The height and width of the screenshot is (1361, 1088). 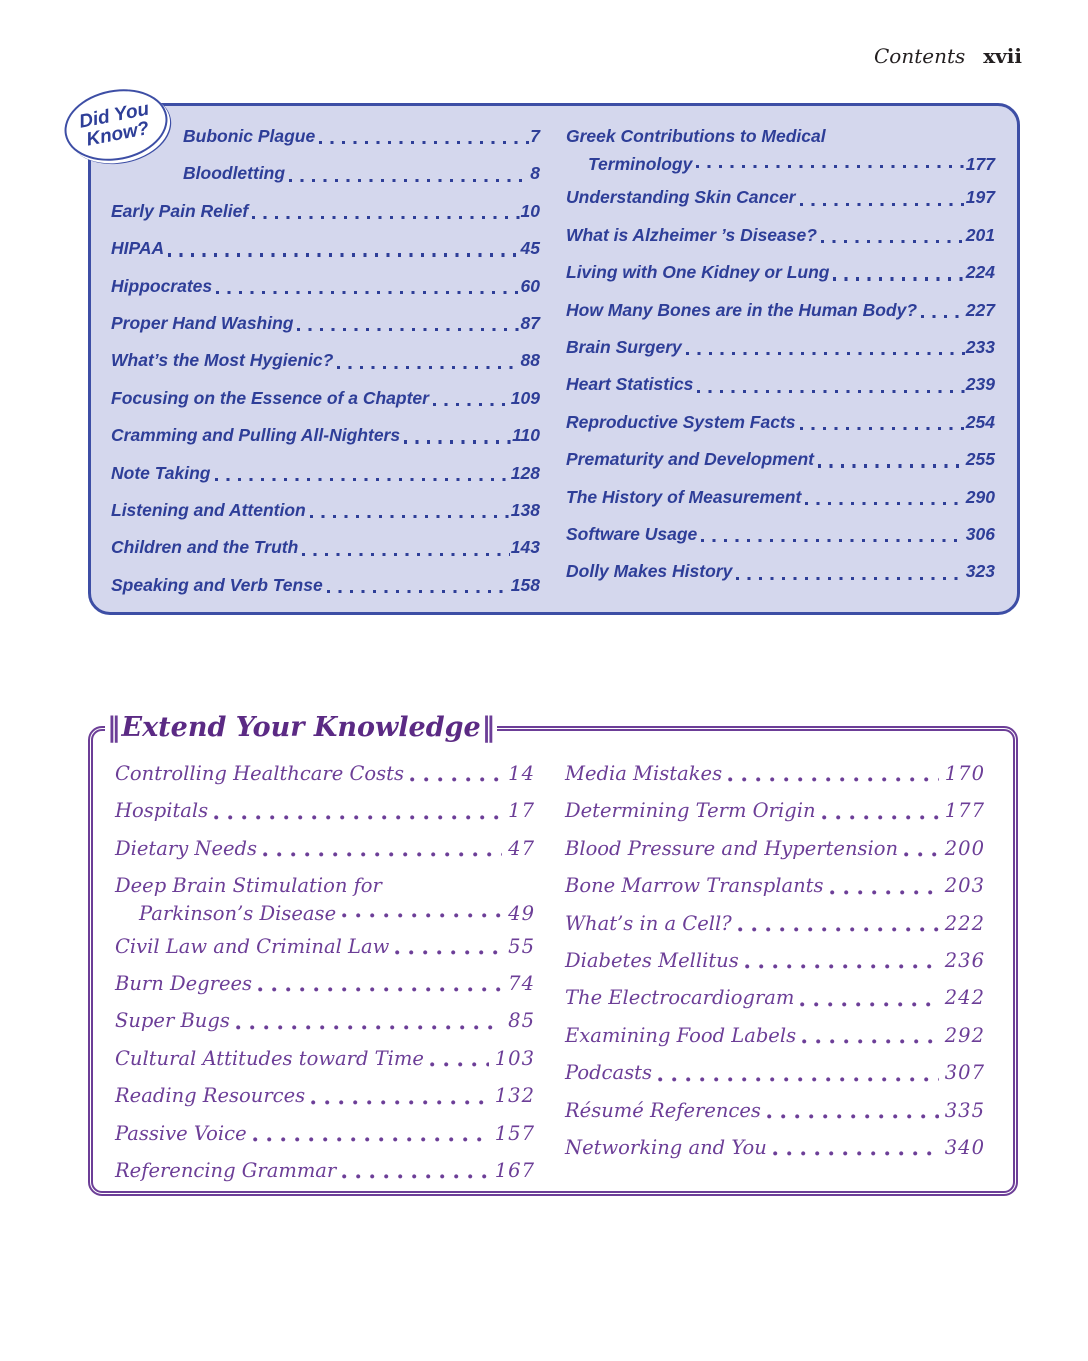 I want to click on entry-title: Passive Voice, so click(x=181, y=1133).